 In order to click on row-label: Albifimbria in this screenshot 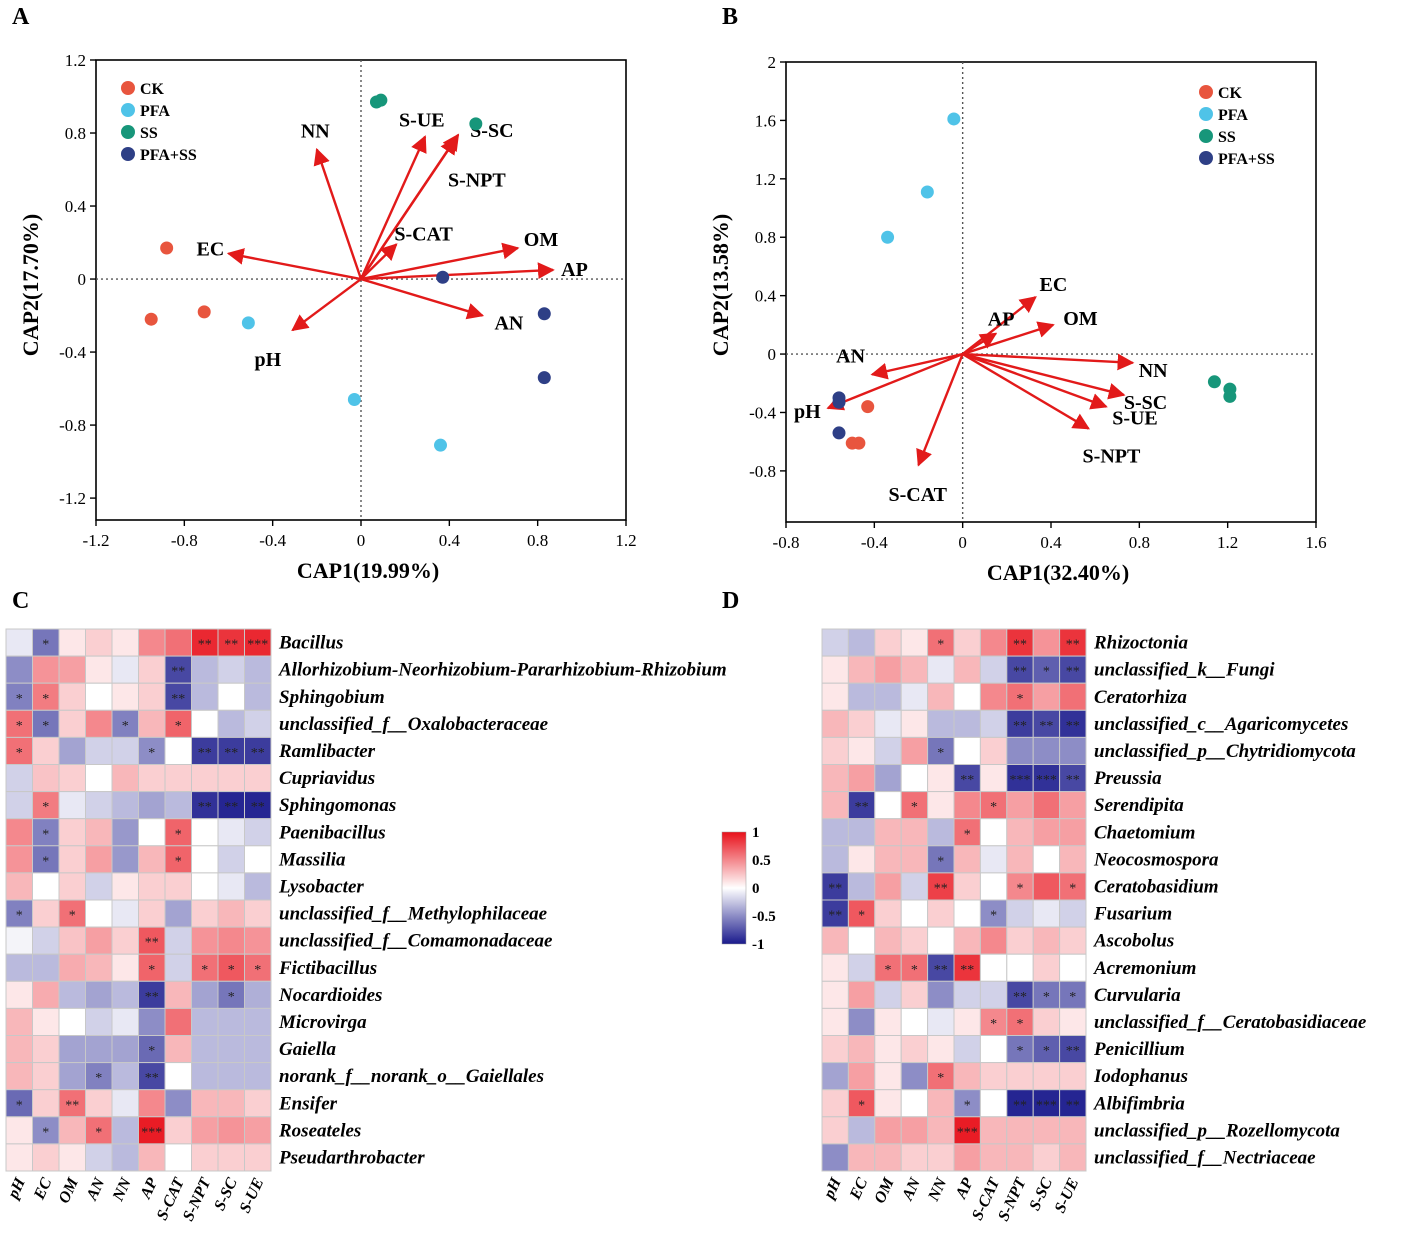, I will do `click(1139, 1103)`.